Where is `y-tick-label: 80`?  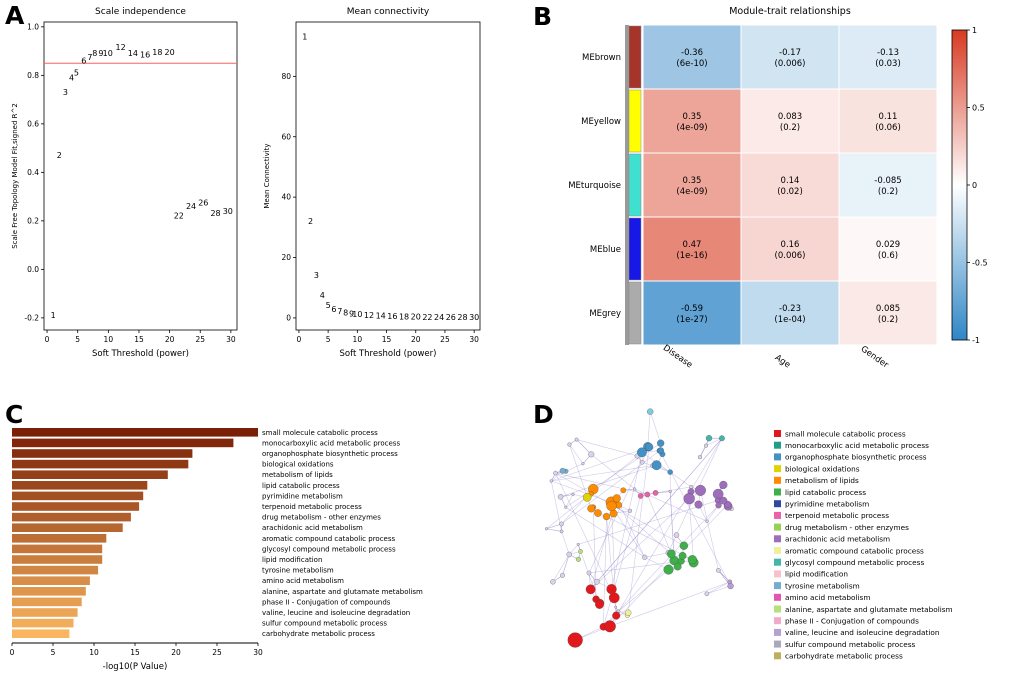
y-tick-label: 80 is located at coordinates (286, 76).